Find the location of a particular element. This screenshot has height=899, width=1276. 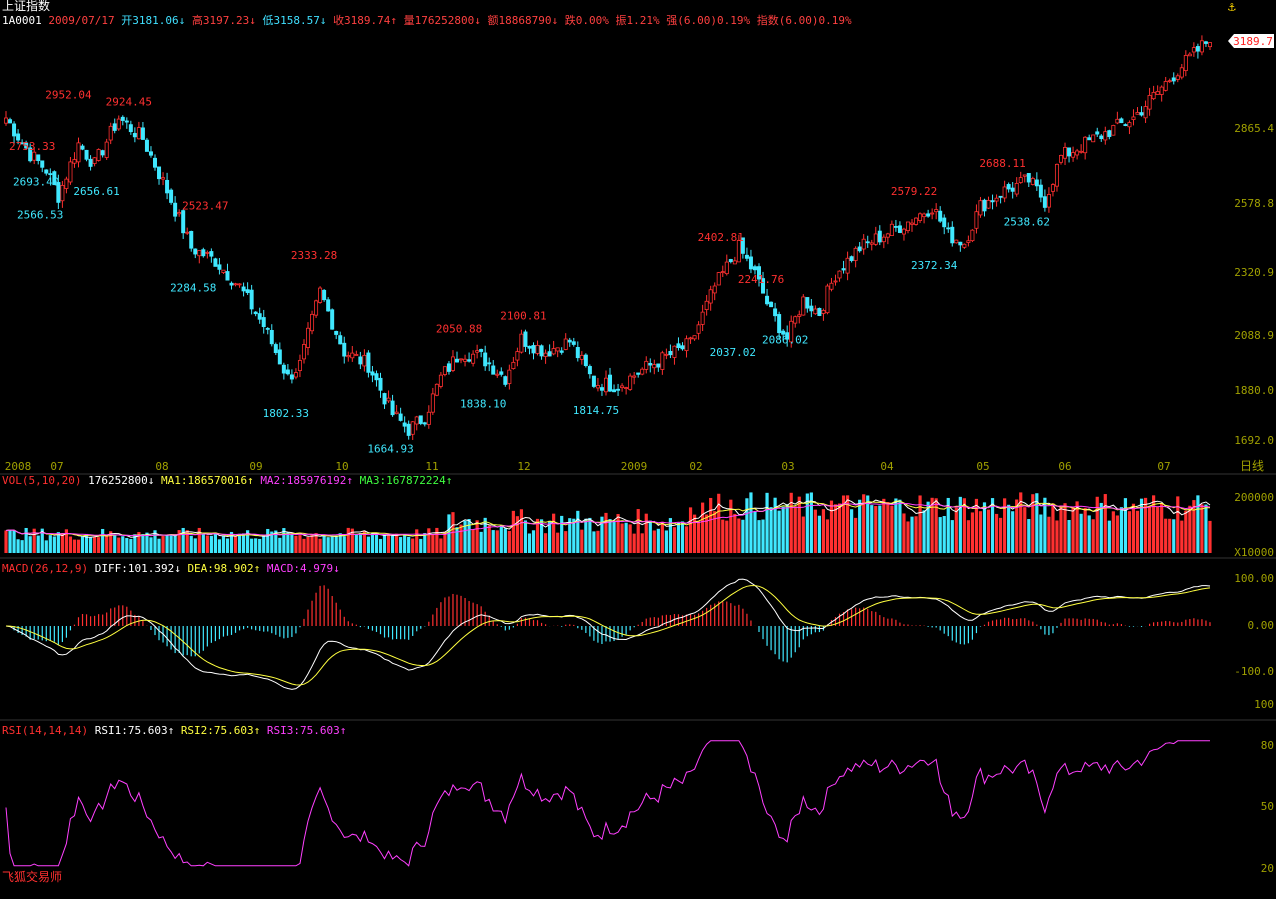

x-axis-tick-2008: 2008 is located at coordinates (18, 466).